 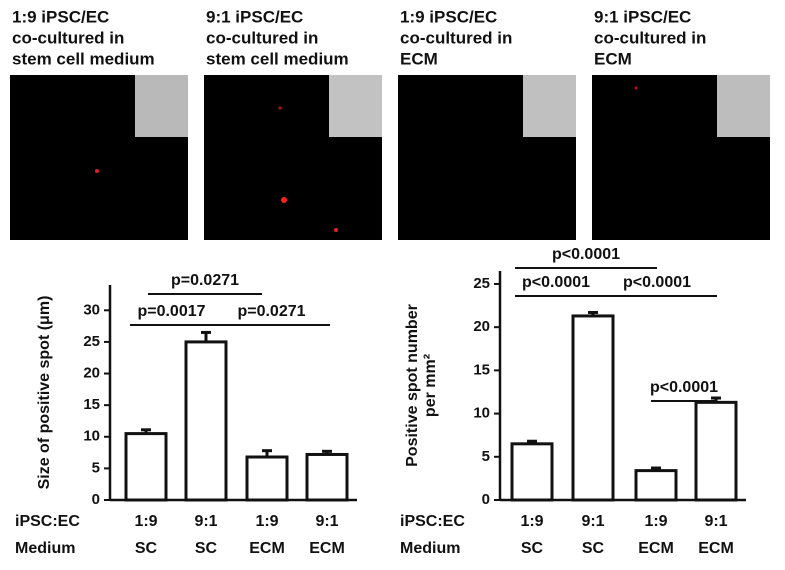 What do you see at coordinates (44, 393) in the screenshot?
I see `y-axis-label: Size of positive spot (μm)` at bounding box center [44, 393].